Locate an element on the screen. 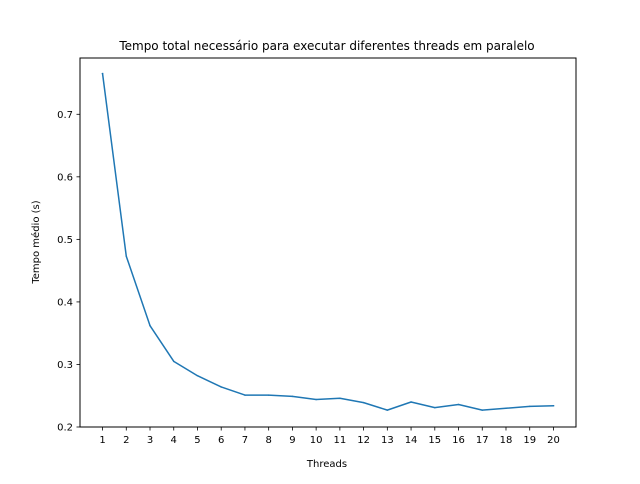 The height and width of the screenshot is (484, 640). x-tick-label: 4 is located at coordinates (174, 440).